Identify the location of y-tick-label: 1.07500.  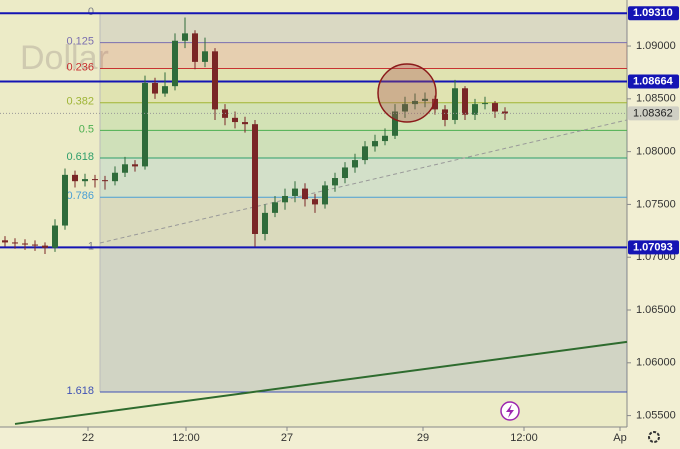
(656, 204).